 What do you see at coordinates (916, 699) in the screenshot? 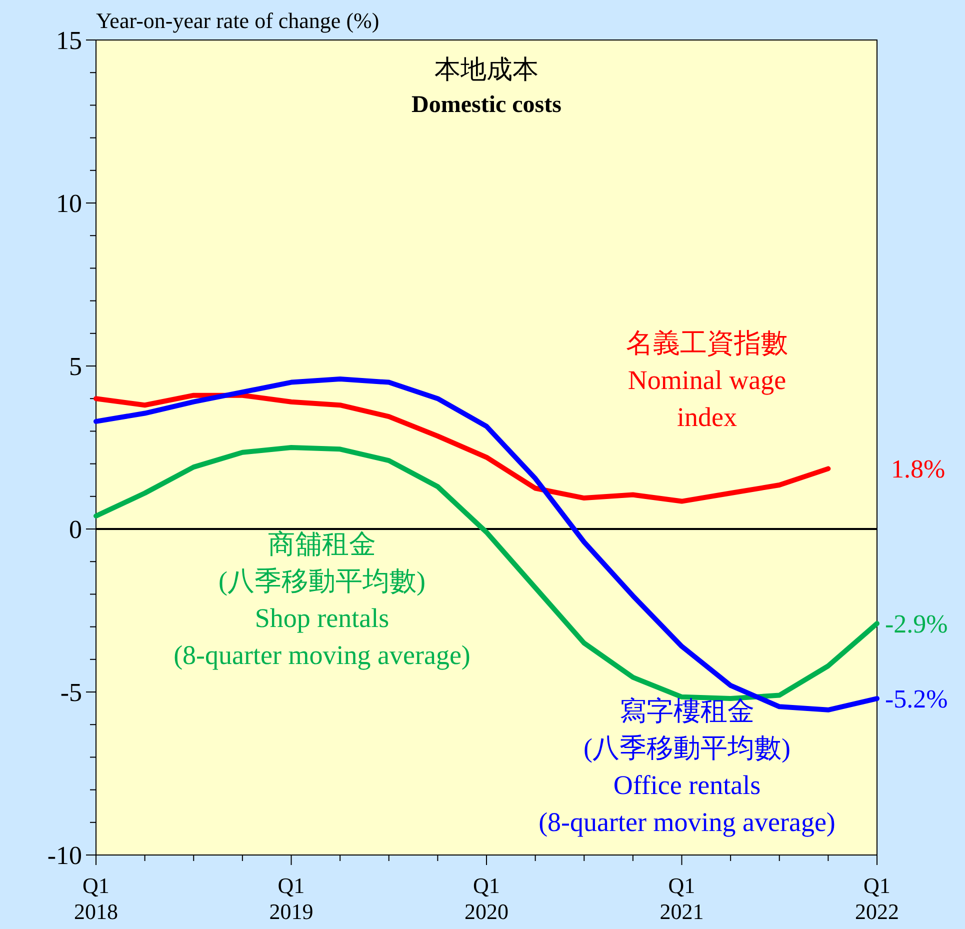
I see `text: -5.2%` at bounding box center [916, 699].